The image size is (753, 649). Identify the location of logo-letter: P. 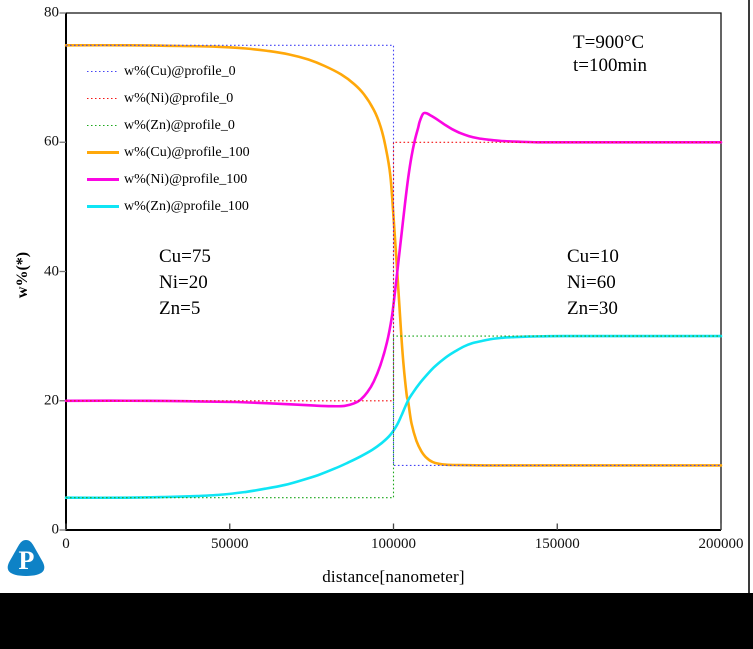
(27, 560).